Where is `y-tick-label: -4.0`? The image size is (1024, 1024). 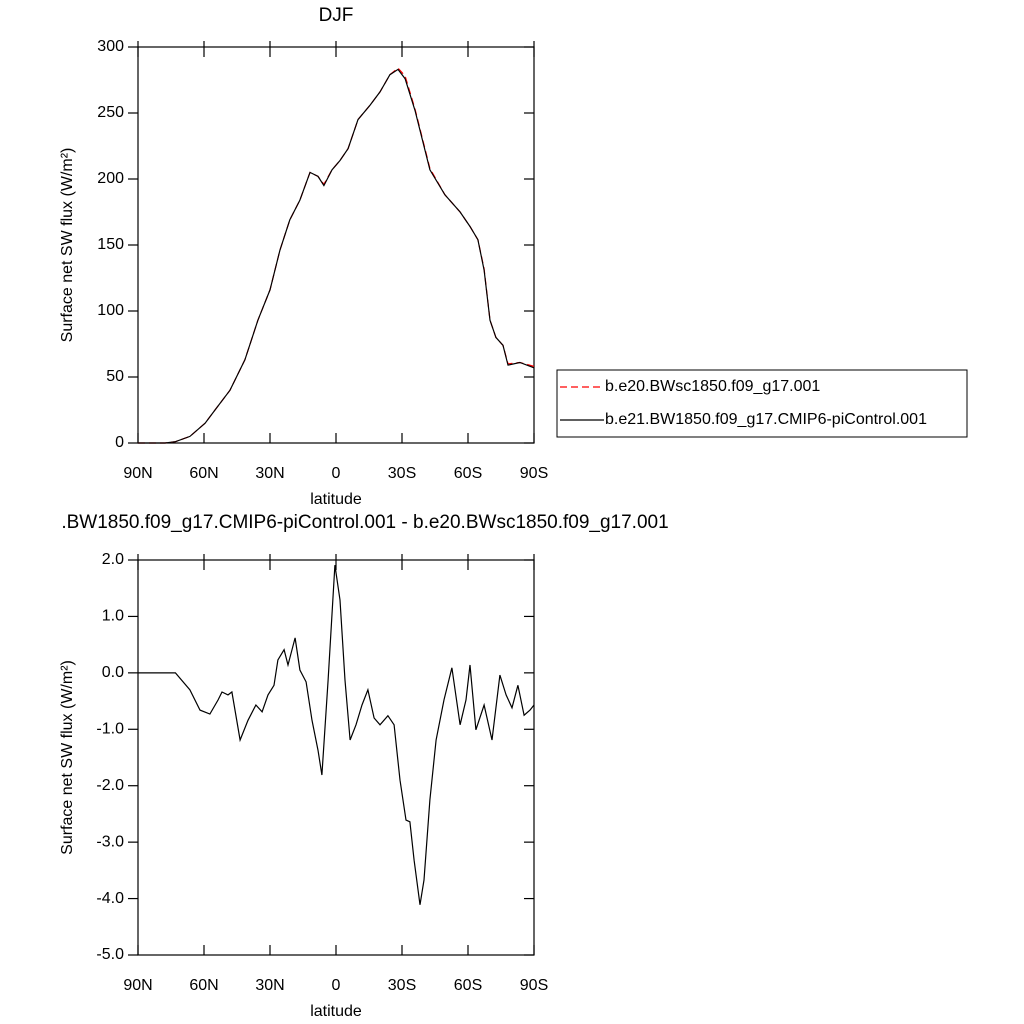 y-tick-label: -4.0 is located at coordinates (110, 898).